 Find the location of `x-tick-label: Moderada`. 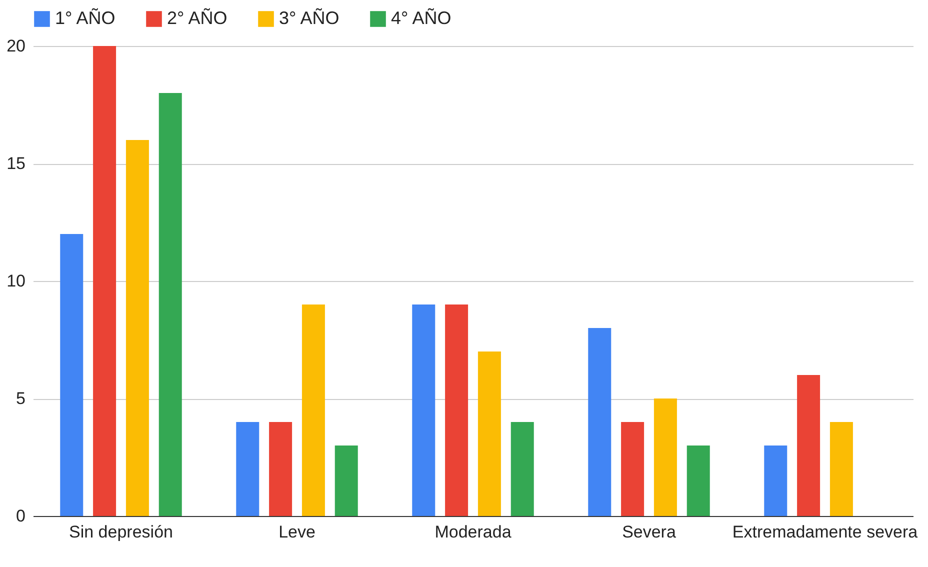

x-tick-label: Moderada is located at coordinates (473, 532).